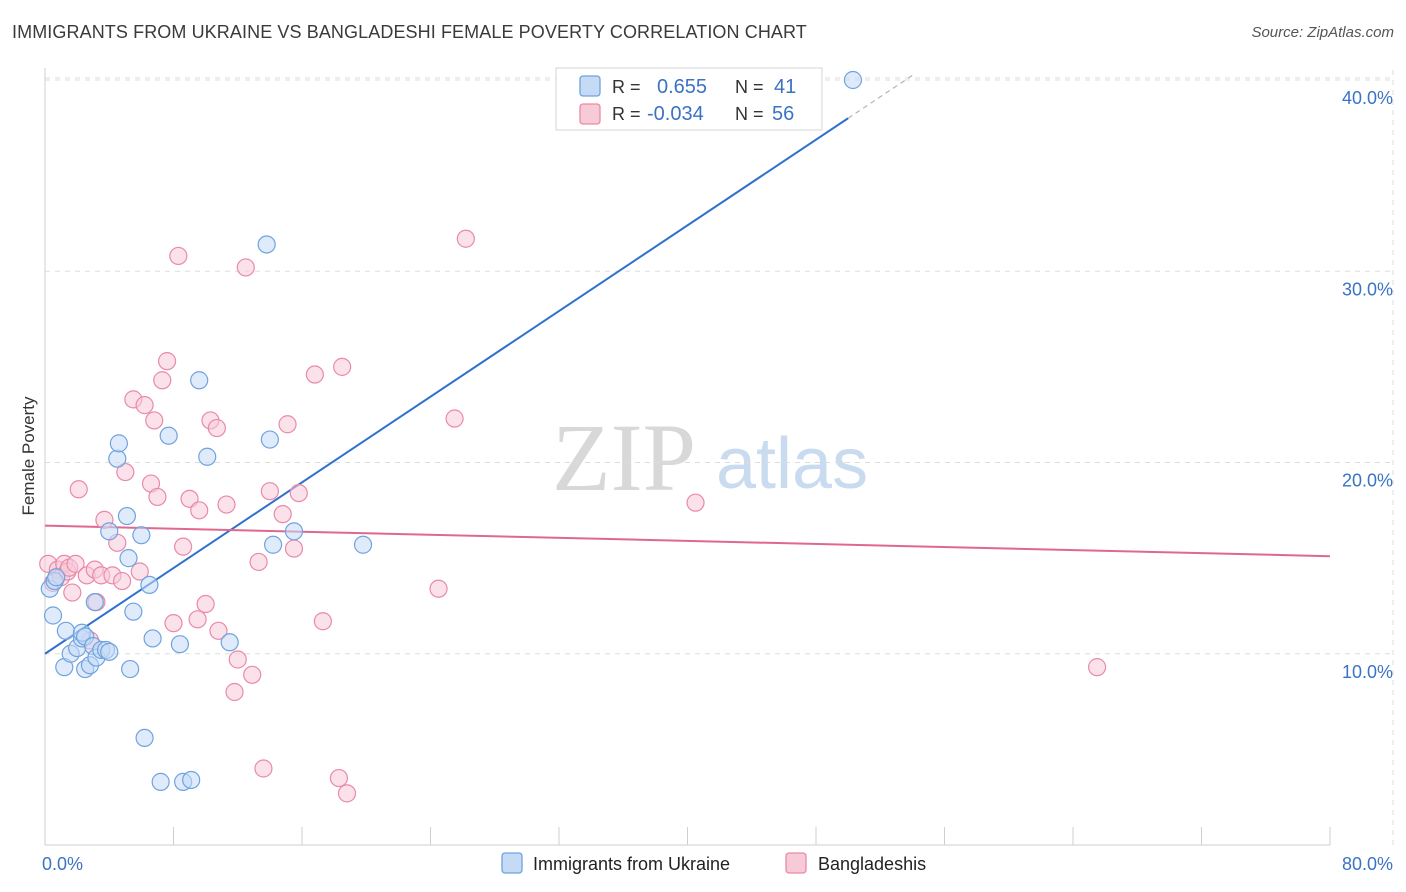 The height and width of the screenshot is (892, 1406). What do you see at coordinates (872, 864) in the screenshot?
I see `bottom-legend-label-bangladeshi: Bangladeshis` at bounding box center [872, 864].